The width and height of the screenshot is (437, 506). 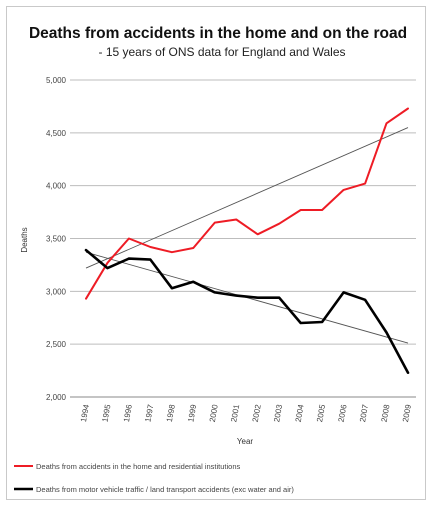 I want to click on x-tick-label: 1995, so click(x=106, y=413).